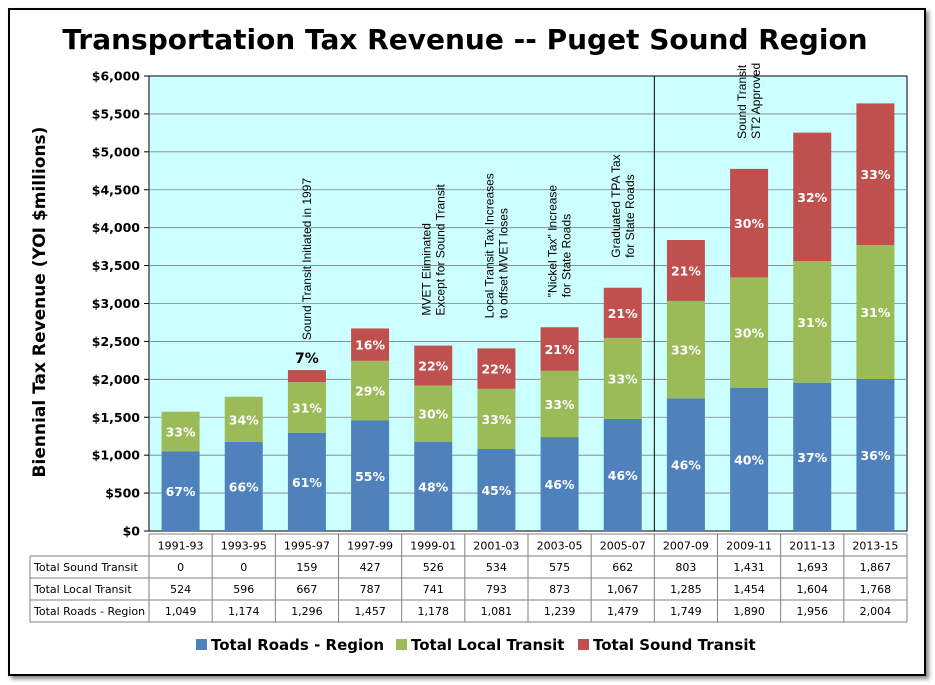  I want to click on y-tick-label: $5,000, so click(116, 151).